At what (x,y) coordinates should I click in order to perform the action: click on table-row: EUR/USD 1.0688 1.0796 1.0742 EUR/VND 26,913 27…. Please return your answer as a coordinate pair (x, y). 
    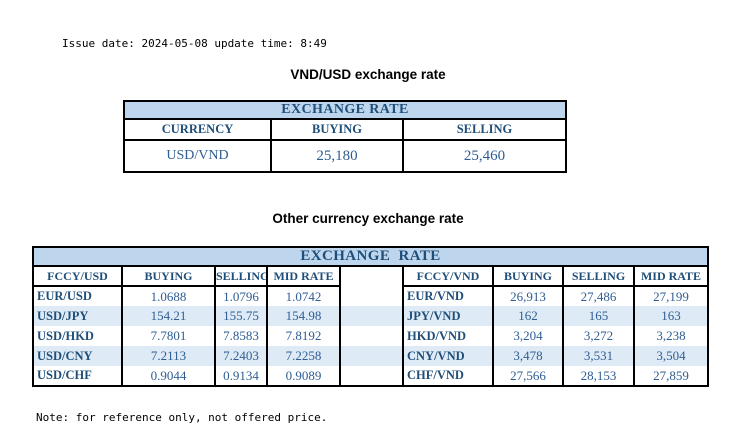
    Looking at the image, I should click on (371, 296).